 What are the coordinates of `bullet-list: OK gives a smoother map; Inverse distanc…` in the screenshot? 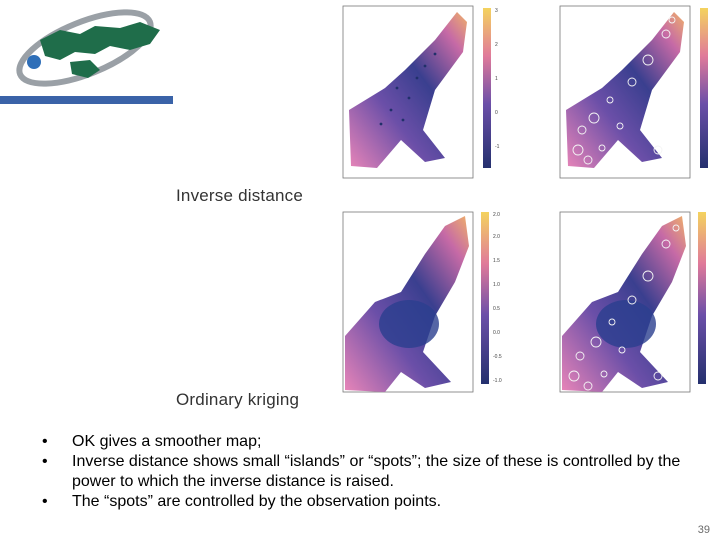 It's located at (362, 472).